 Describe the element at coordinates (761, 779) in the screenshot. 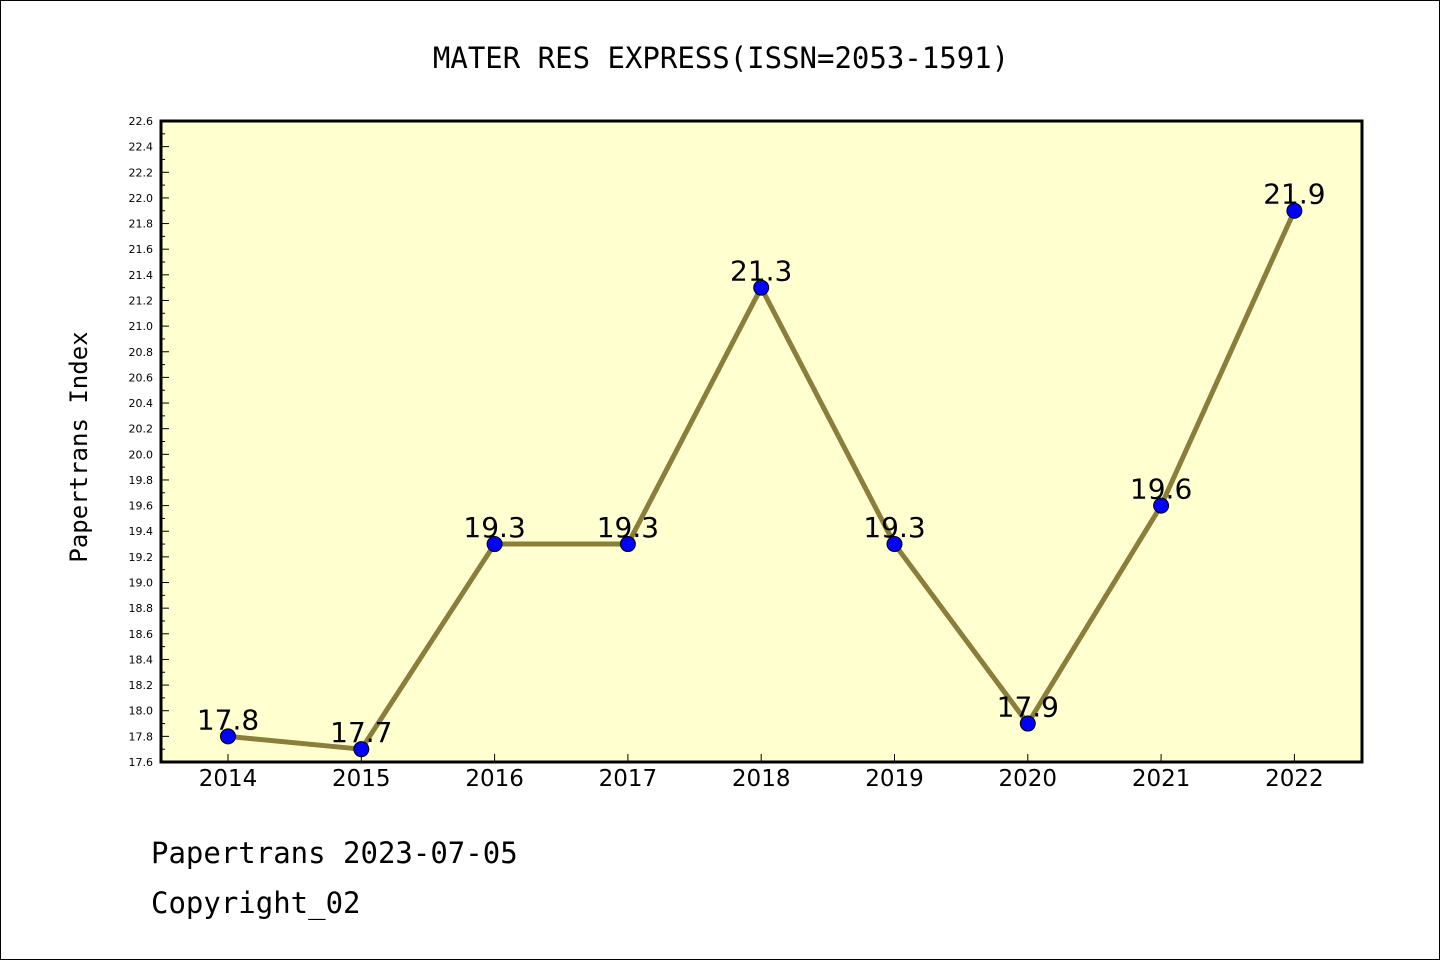

I see `x-tick-label: 2018` at that location.